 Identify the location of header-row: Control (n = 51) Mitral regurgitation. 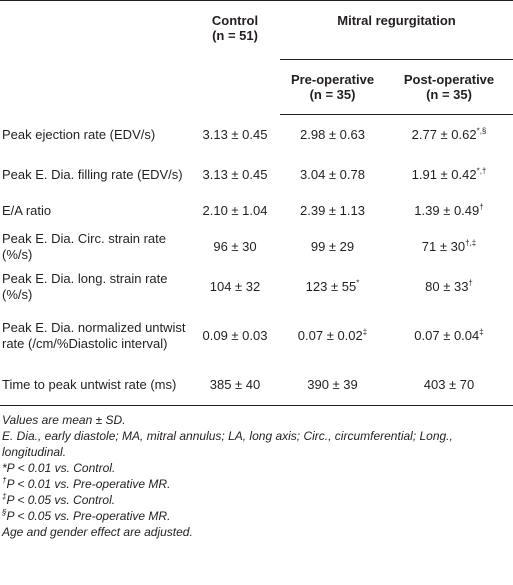
(256, 30).